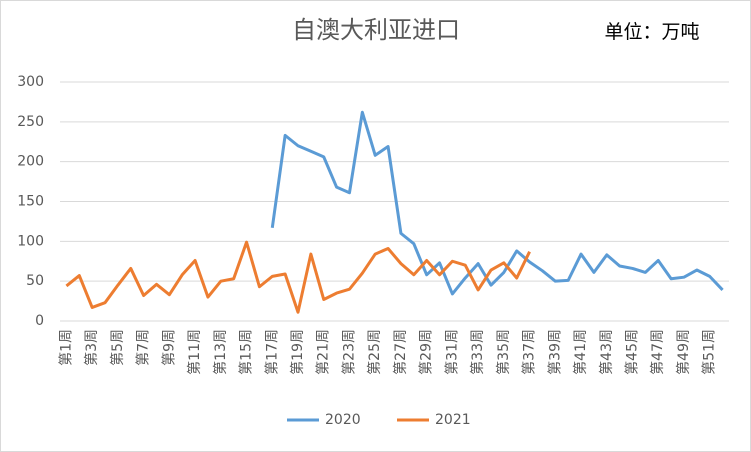 The width and height of the screenshot is (751, 452). I want to click on chart-title: 自澳大利亚进口, so click(376, 30).